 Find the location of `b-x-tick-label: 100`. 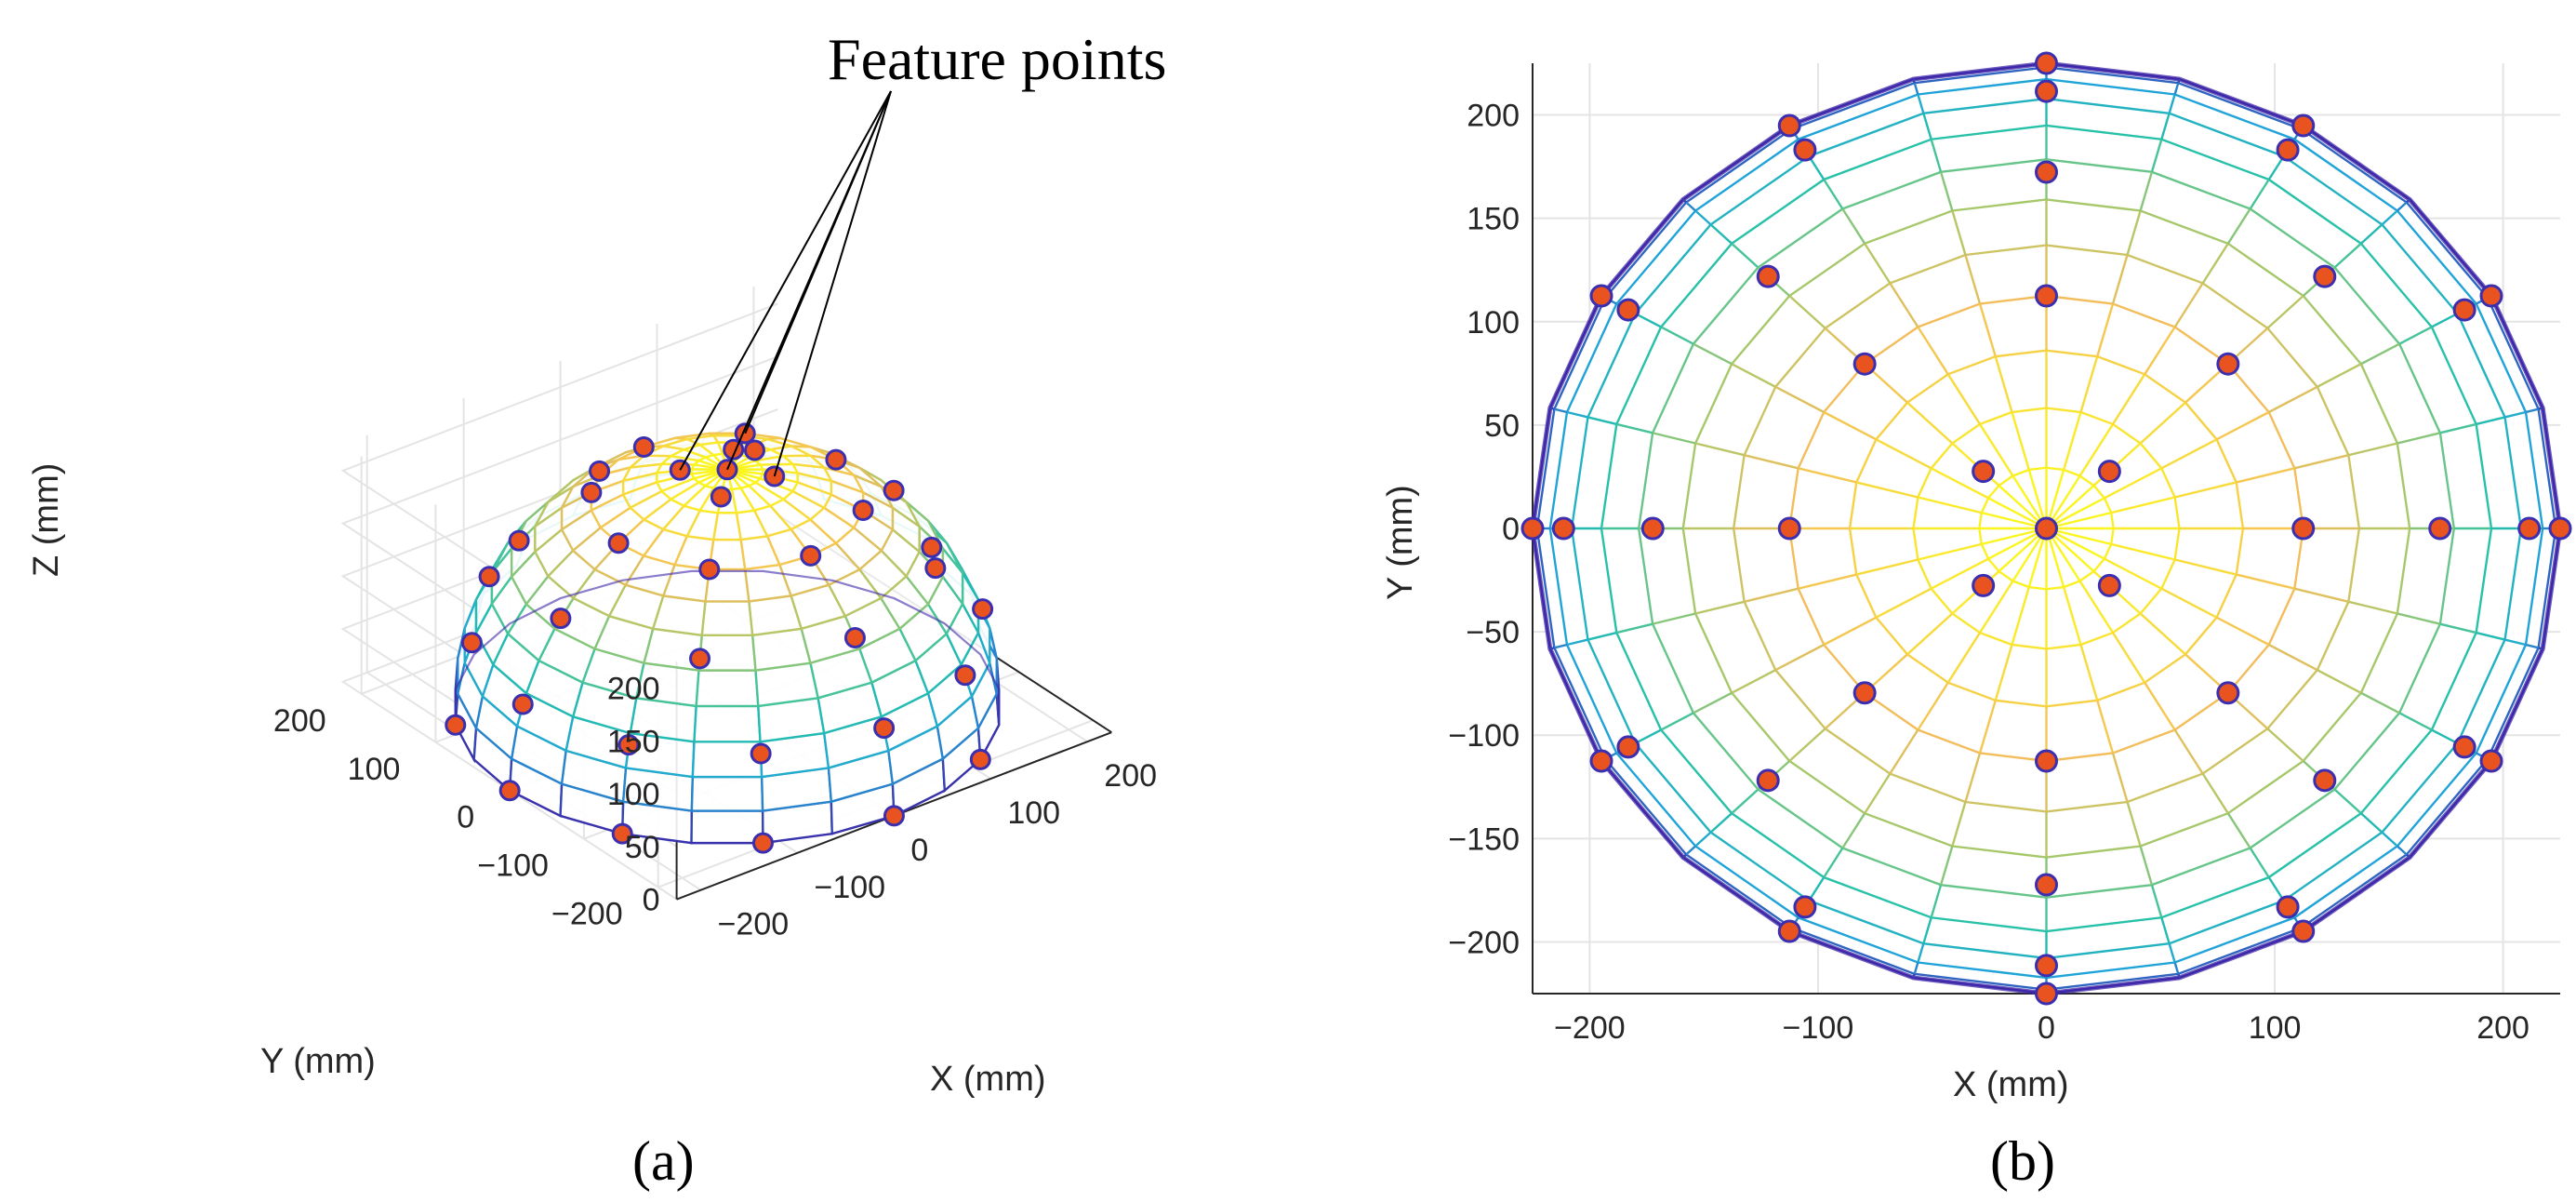

b-x-tick-label: 100 is located at coordinates (2275, 1028).